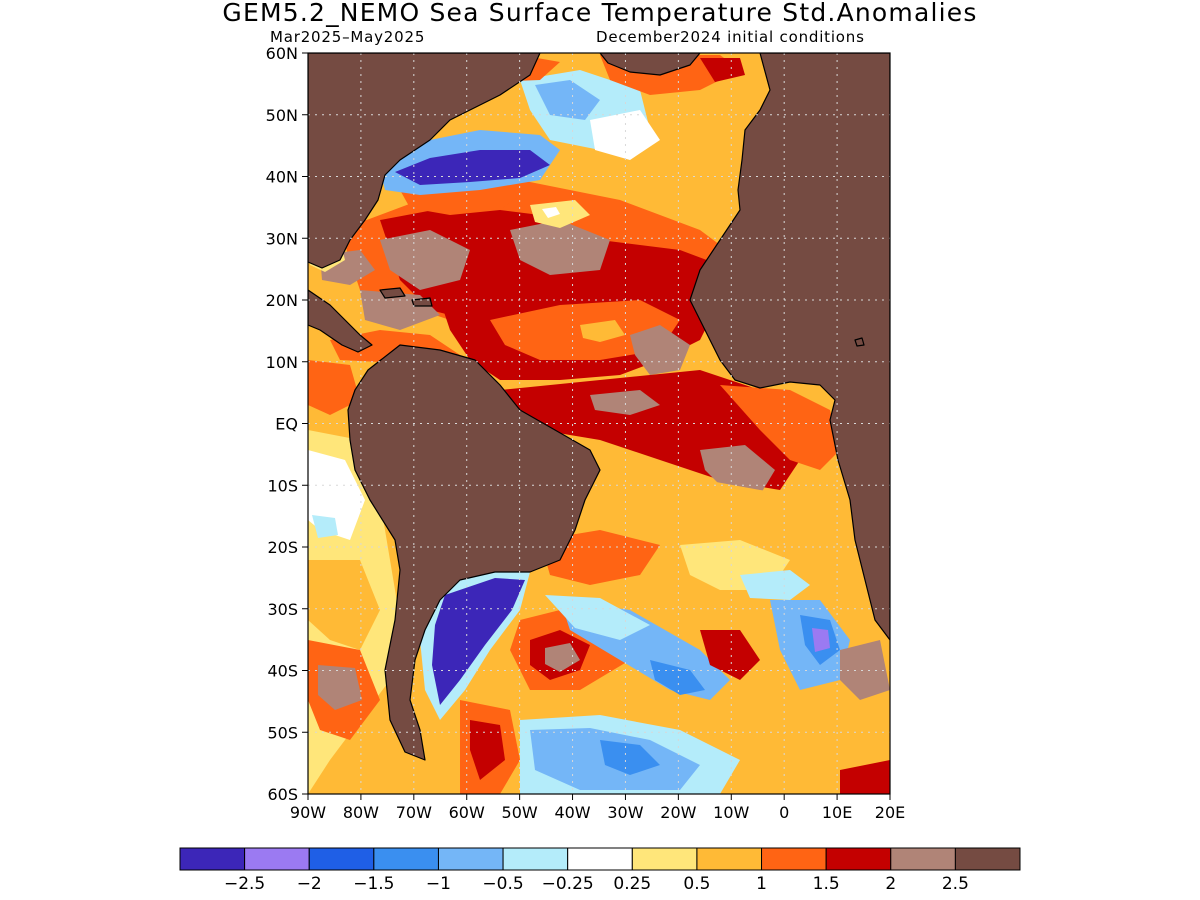 The image size is (1200, 900). I want to click on latitude-axis: 60N 50N 40N 30N 20N 10N EQ 10S 20S 30S 40S 50S 60S, so click(287, 424).